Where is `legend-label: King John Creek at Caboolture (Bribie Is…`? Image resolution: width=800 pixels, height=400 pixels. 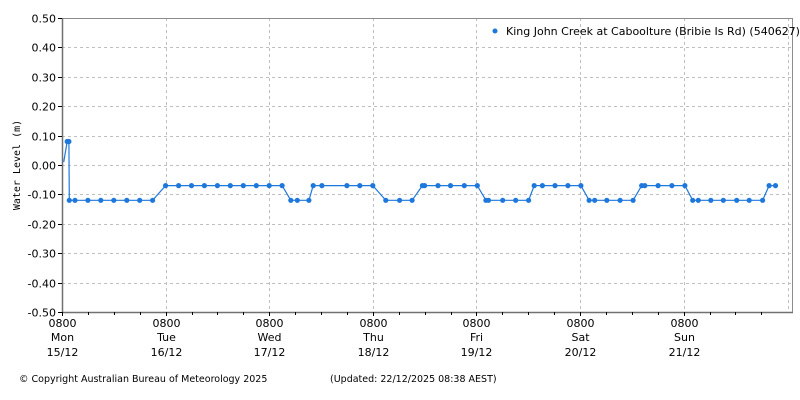
legend-label: King John Creek at Caboolture (Bribie Is… is located at coordinates (653, 31).